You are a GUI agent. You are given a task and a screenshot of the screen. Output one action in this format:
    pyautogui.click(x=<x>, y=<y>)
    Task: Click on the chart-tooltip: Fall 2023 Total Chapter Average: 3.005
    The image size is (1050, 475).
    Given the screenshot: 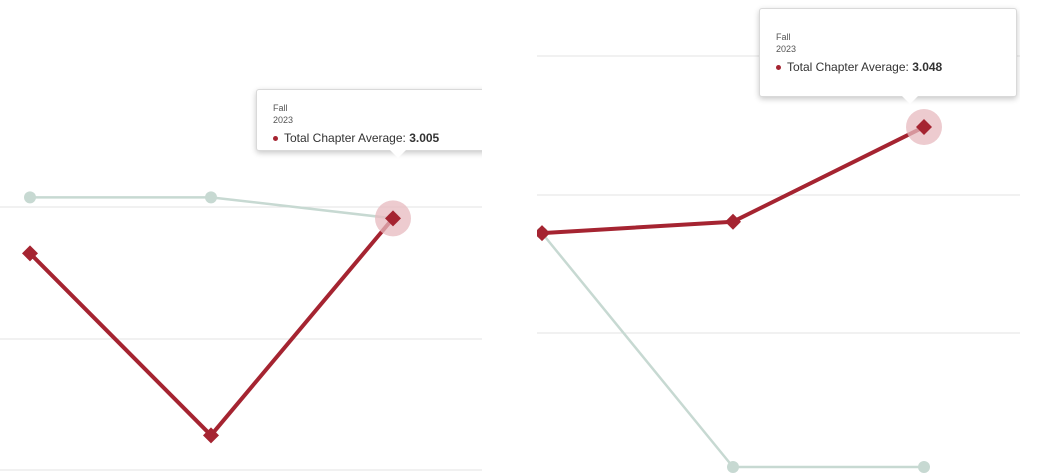 What is the action you would take?
    pyautogui.click(x=369, y=123)
    